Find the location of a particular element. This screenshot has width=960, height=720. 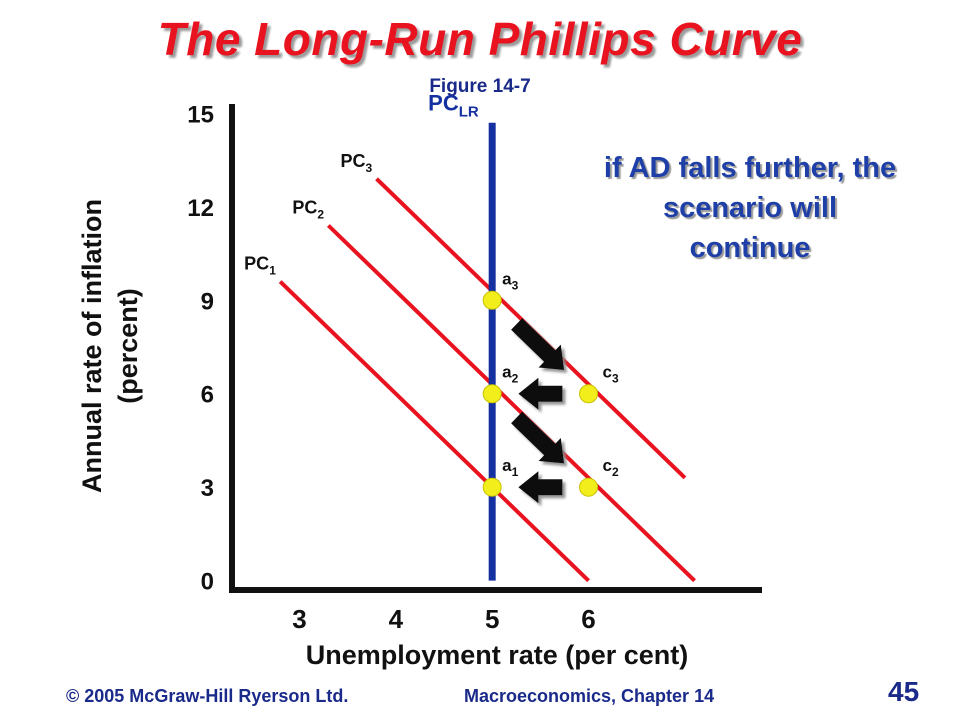

lrpc-label: PCLR is located at coordinates (453, 106).